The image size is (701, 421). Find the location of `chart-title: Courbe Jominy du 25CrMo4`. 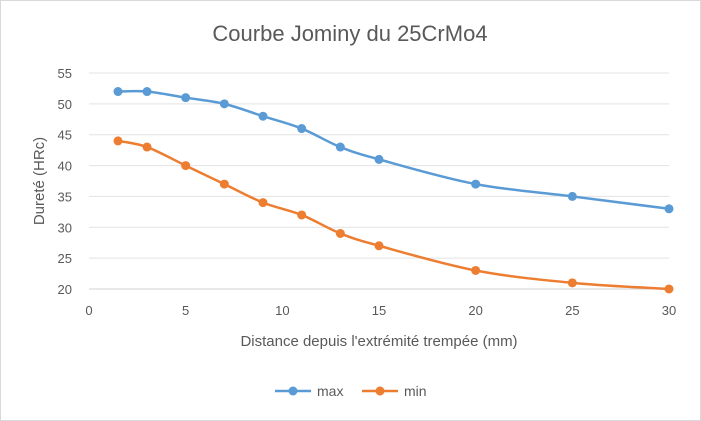

chart-title: Courbe Jominy du 25CrMo4 is located at coordinates (349, 33).